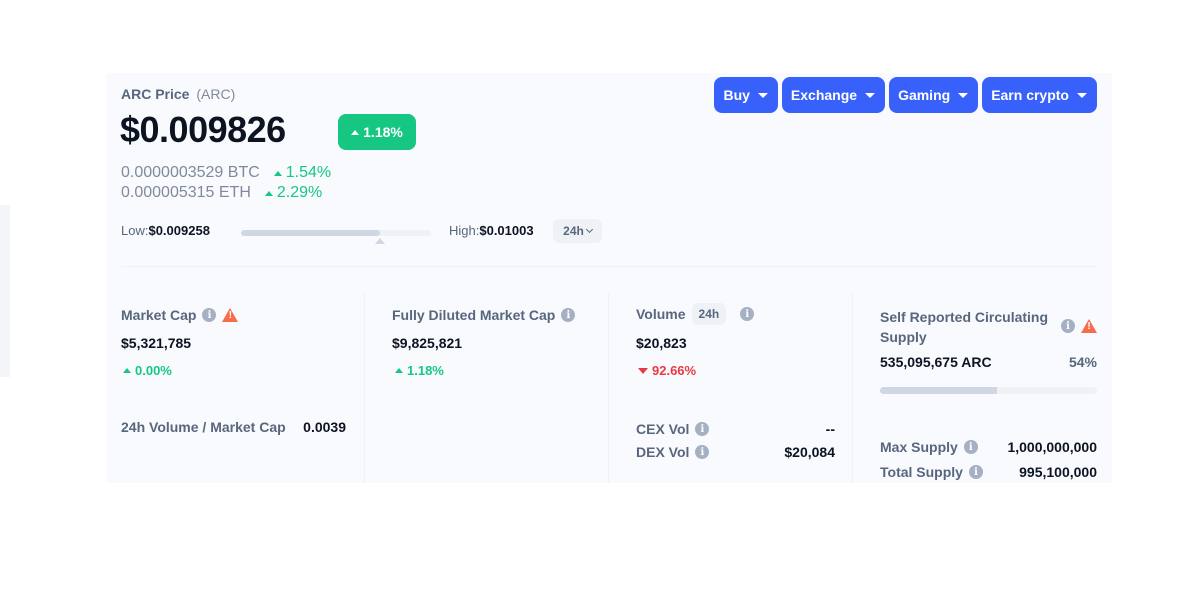 The image size is (1200, 595). What do you see at coordinates (155, 94) in the screenshot?
I see `coin-name: ARC Price` at bounding box center [155, 94].